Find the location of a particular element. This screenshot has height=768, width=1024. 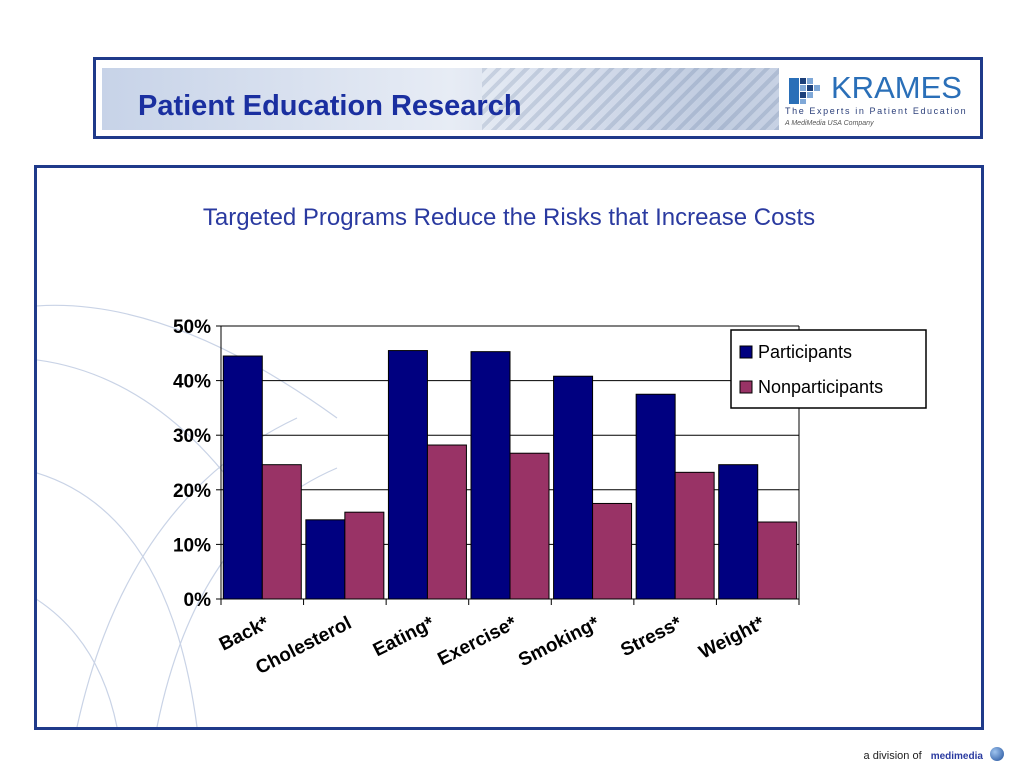

x-tick-label: Stress* is located at coordinates (652, 636).